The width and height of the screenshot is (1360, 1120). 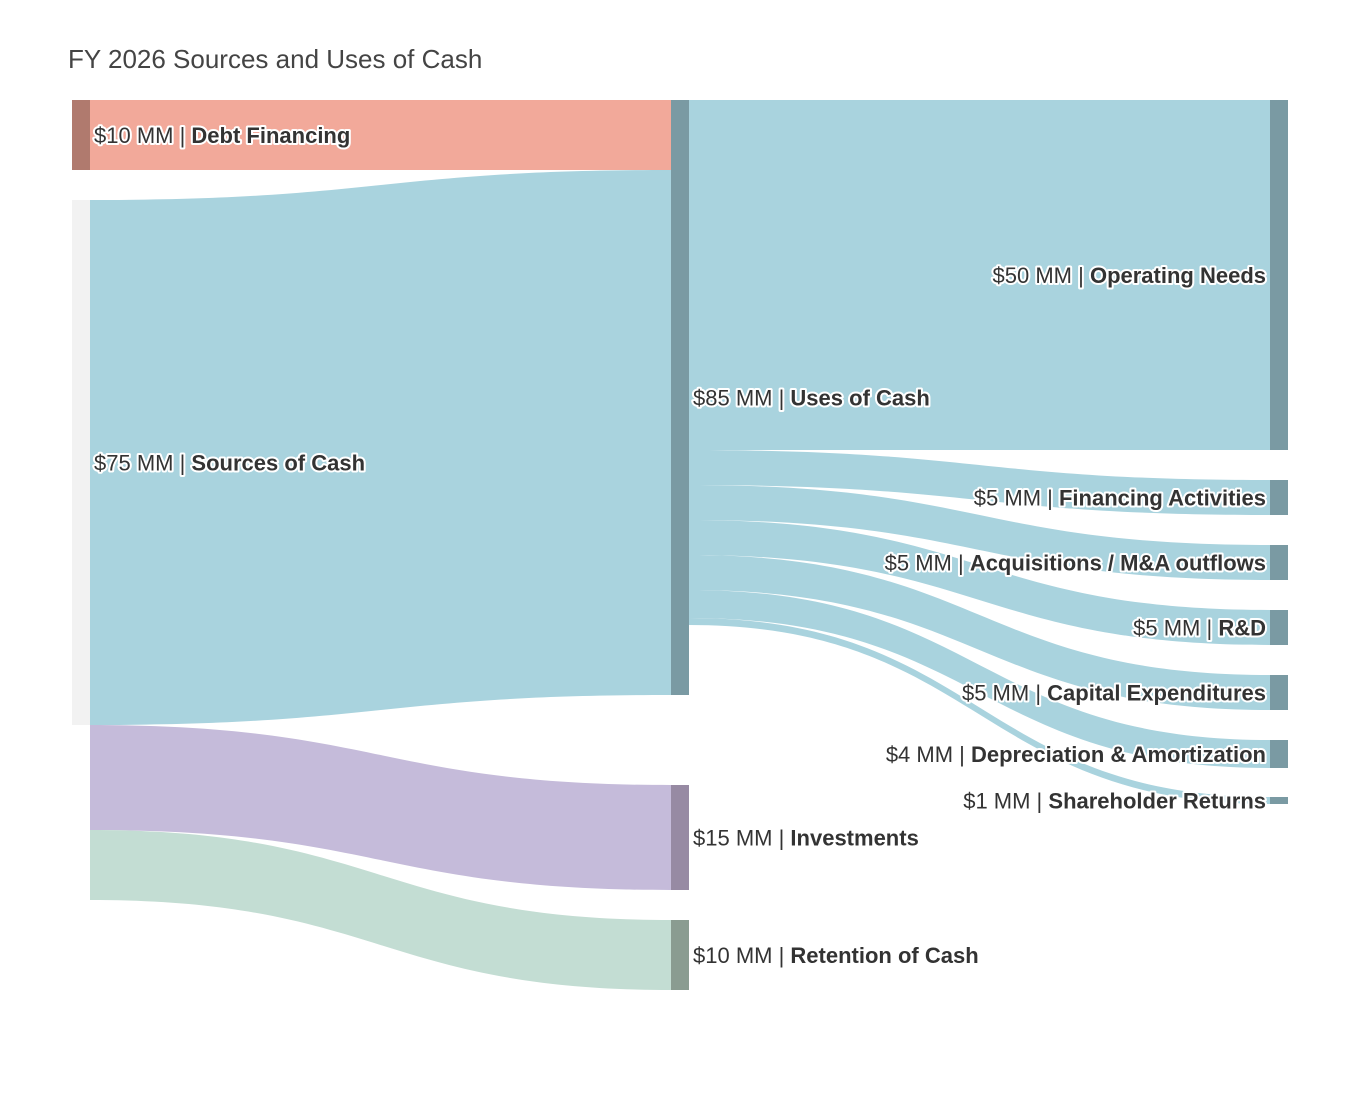 What do you see at coordinates (1118, 563) in the screenshot?
I see `node-name: Acquisitions / M&A outflows` at bounding box center [1118, 563].